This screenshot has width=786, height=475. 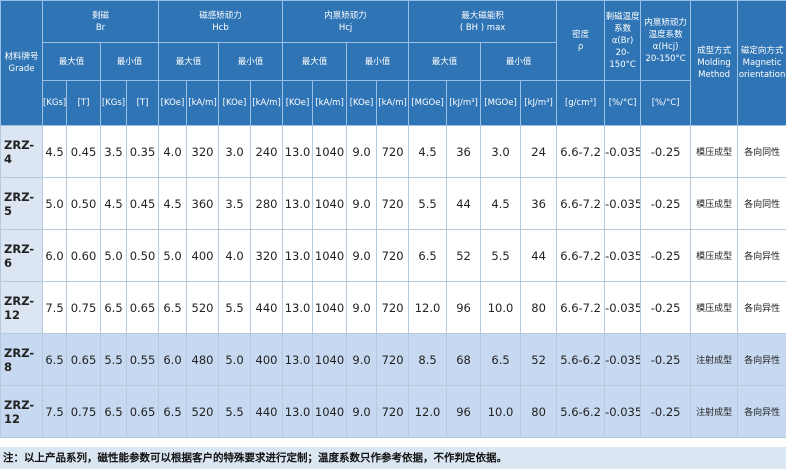 What do you see at coordinates (581, 34) in the screenshot?
I see `cell-line: 密度` at bounding box center [581, 34].